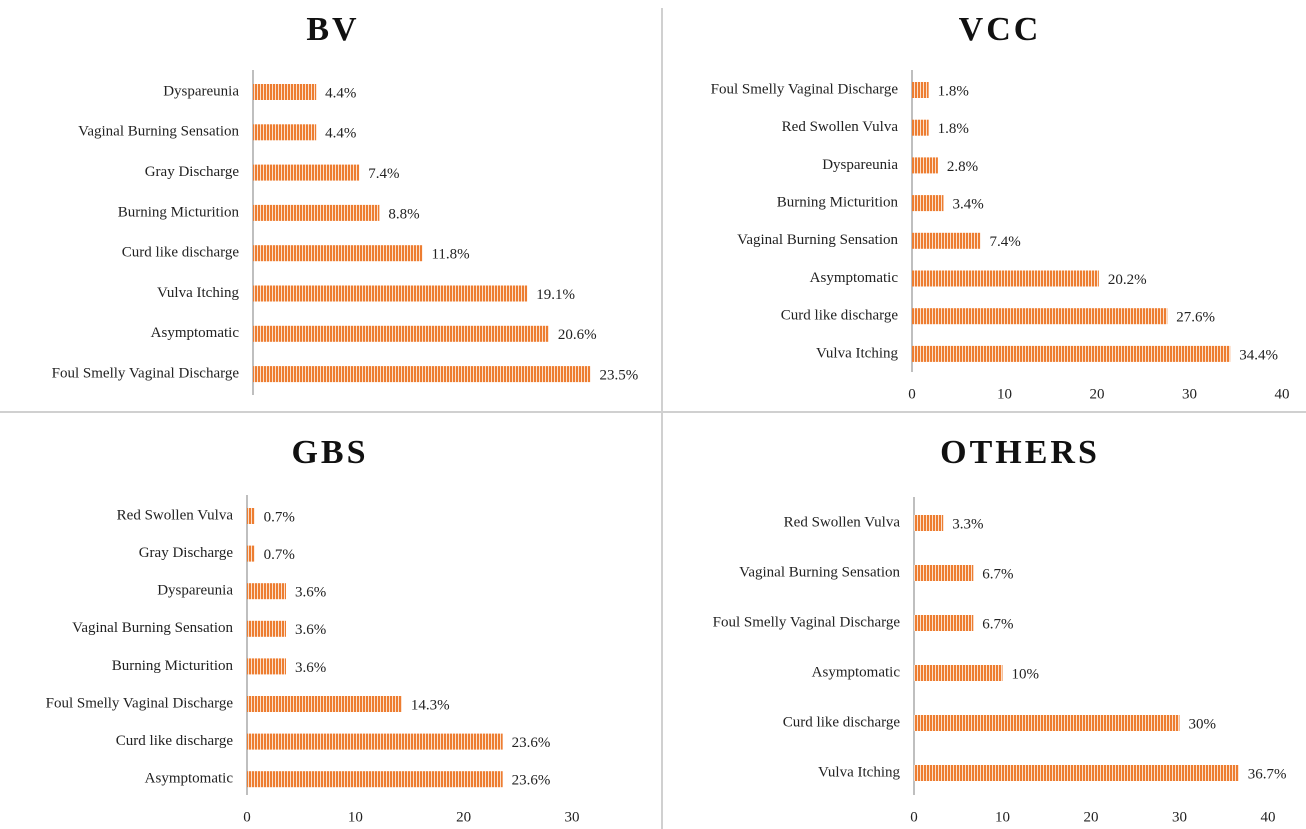 The width and height of the screenshot is (1306, 829). What do you see at coordinates (332, 29) in the screenshot?
I see `chart-title: BV` at bounding box center [332, 29].